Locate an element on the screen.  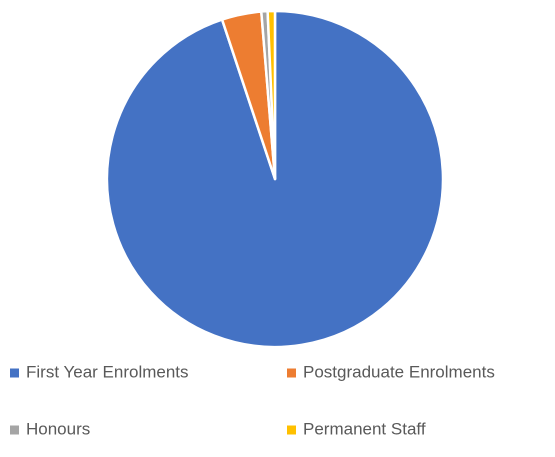
pie-slice is located at coordinates (271, 95).